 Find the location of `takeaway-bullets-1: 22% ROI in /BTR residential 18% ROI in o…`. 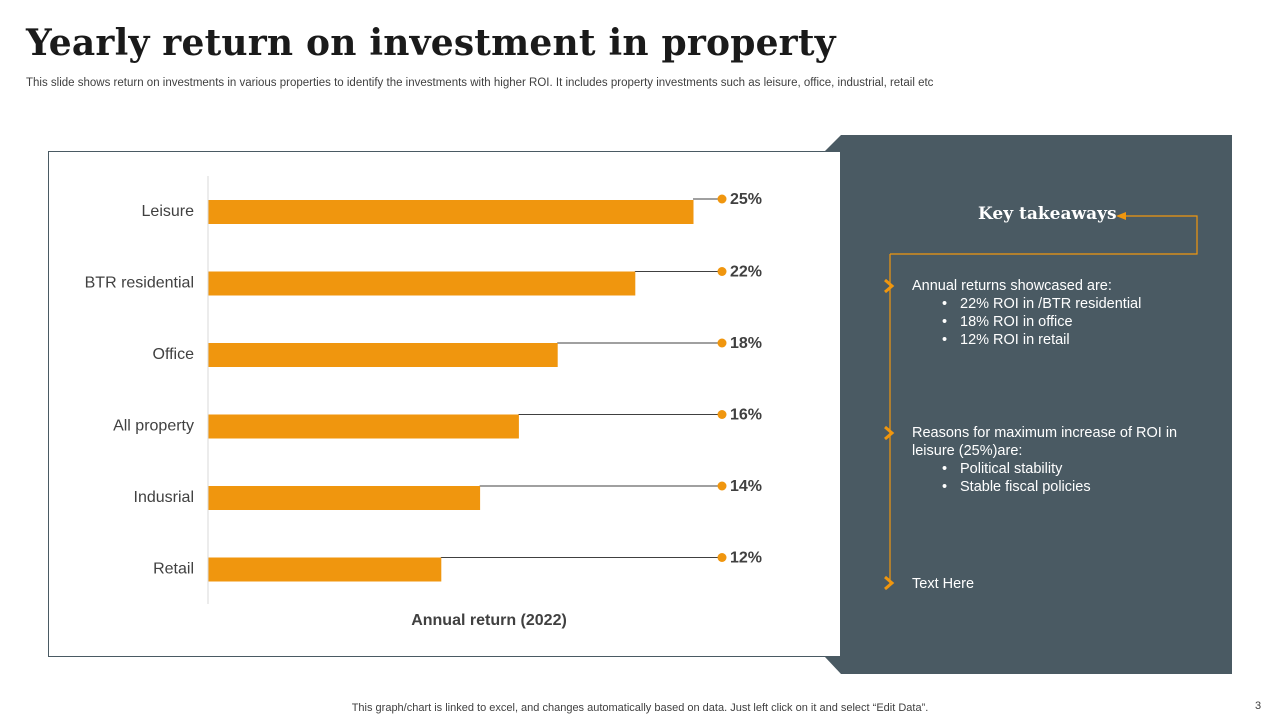

takeaway-bullets-1: 22% ROI in /BTR residential 18% ROI in o… is located at coordinates (1062, 322).